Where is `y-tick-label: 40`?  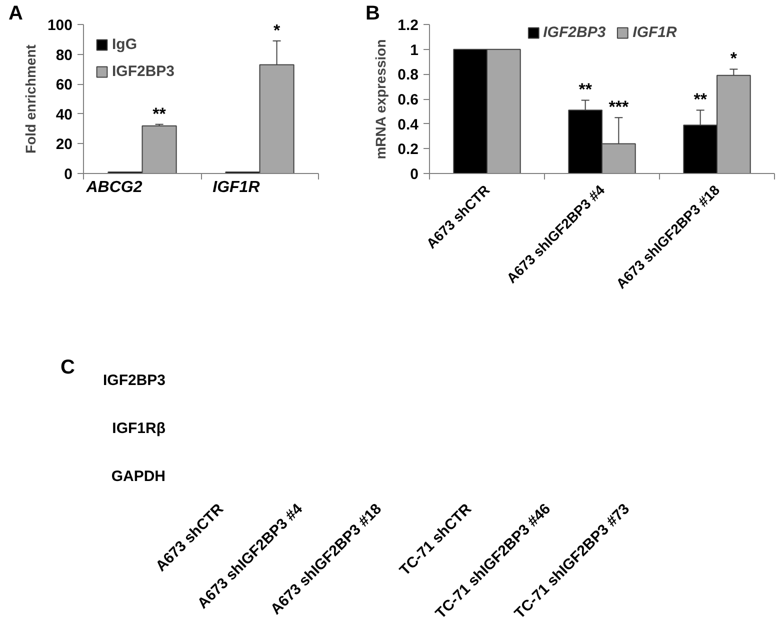 y-tick-label: 40 is located at coordinates (64, 115).